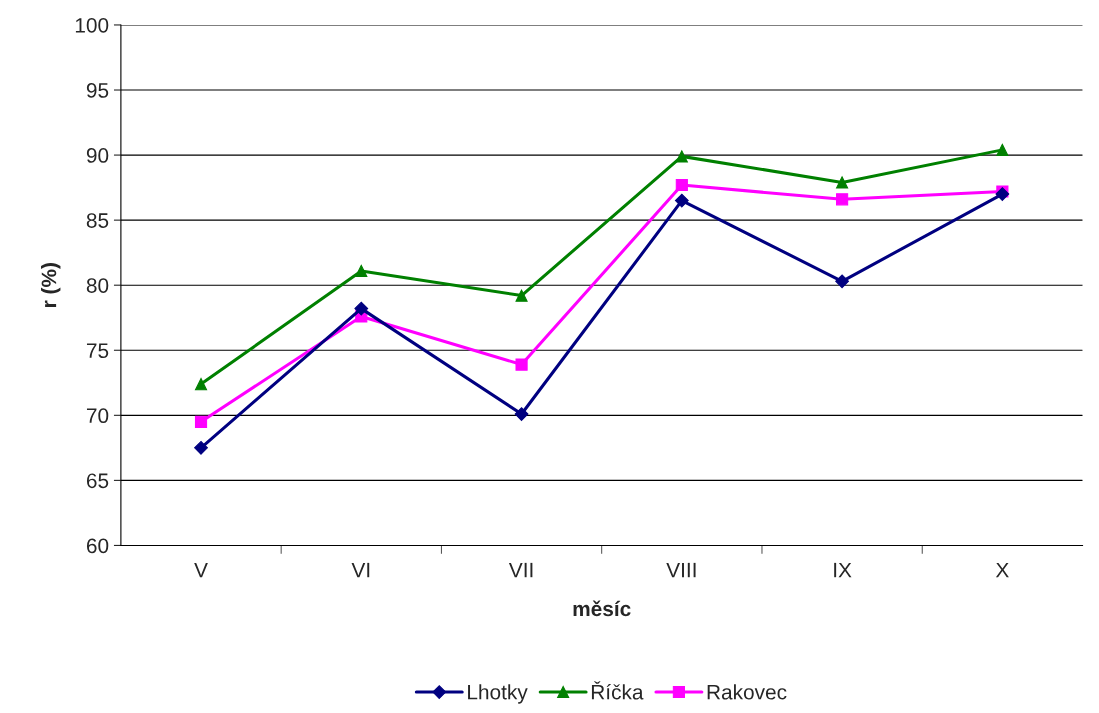  What do you see at coordinates (97, 416) in the screenshot?
I see `y-tick-label: 70` at bounding box center [97, 416].